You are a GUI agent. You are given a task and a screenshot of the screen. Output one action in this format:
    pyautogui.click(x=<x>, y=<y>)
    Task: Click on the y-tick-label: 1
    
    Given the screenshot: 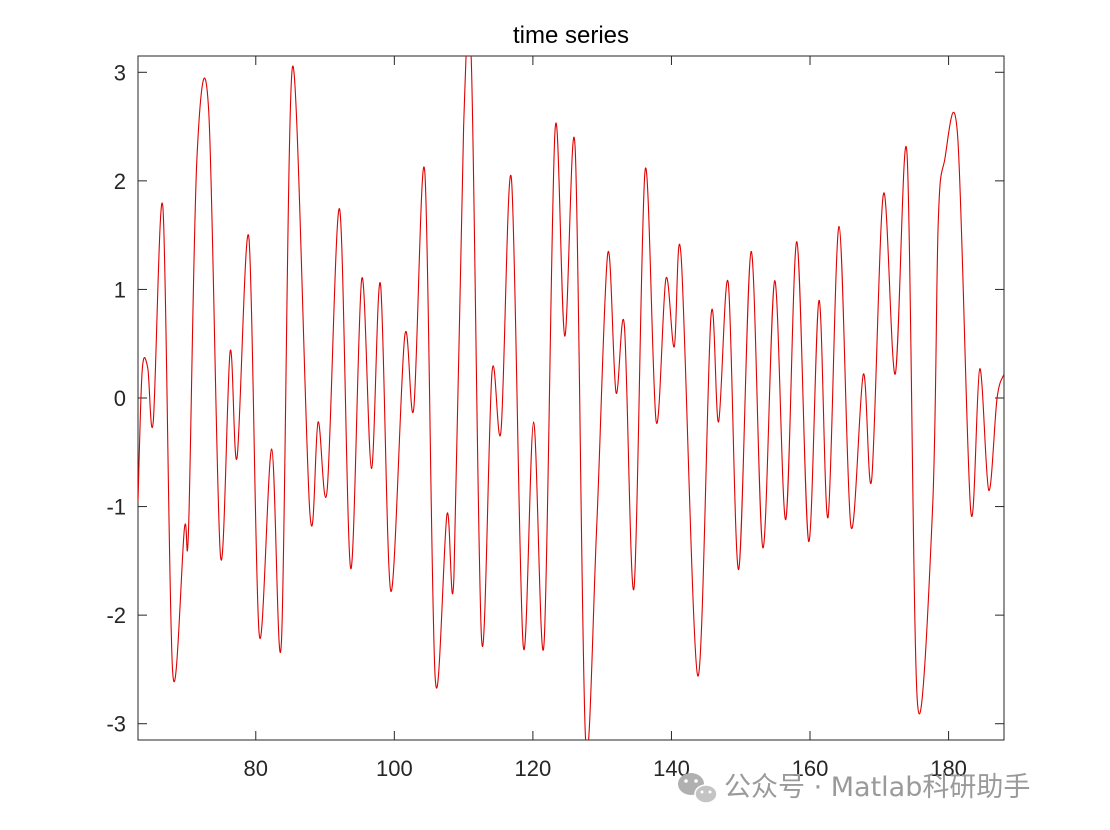 What is the action you would take?
    pyautogui.click(x=120, y=289)
    